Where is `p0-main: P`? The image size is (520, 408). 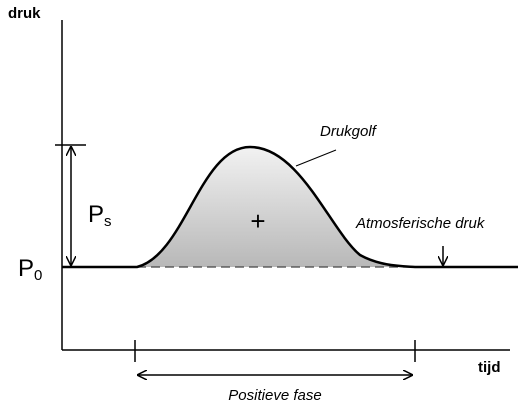
p0-main: P is located at coordinates (26, 268).